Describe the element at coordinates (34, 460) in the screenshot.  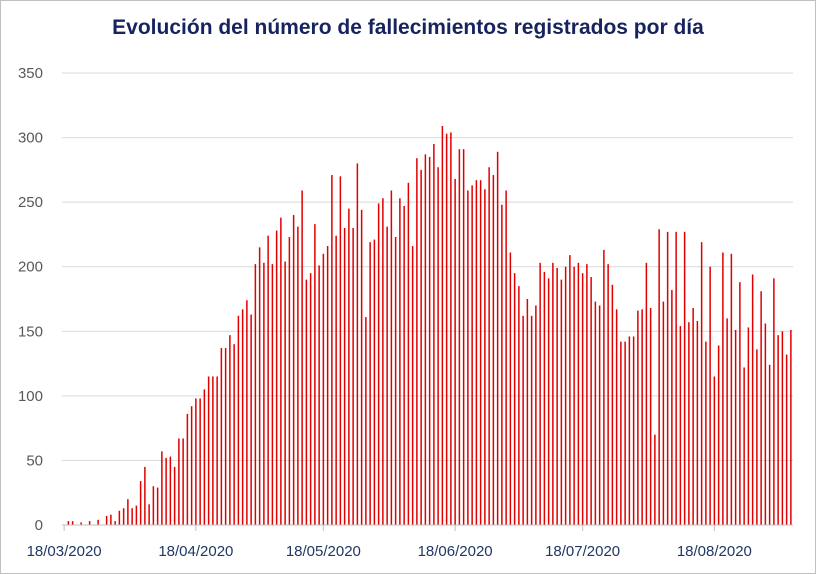
I see `y-tick-label: 50` at that location.